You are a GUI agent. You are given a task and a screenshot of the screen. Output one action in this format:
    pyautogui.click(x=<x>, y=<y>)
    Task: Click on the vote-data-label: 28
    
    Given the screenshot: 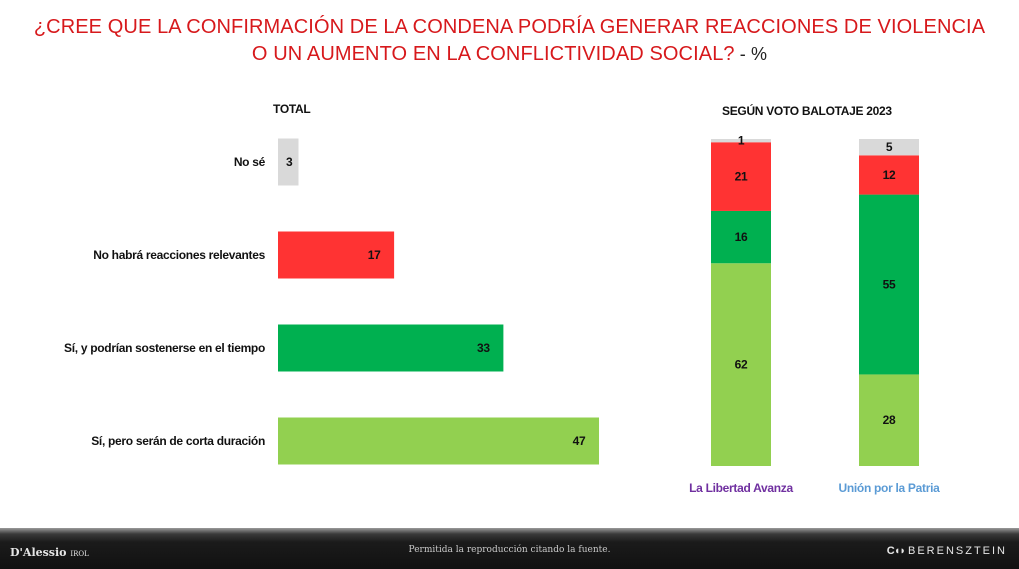 What is the action you would take?
    pyautogui.click(x=889, y=420)
    